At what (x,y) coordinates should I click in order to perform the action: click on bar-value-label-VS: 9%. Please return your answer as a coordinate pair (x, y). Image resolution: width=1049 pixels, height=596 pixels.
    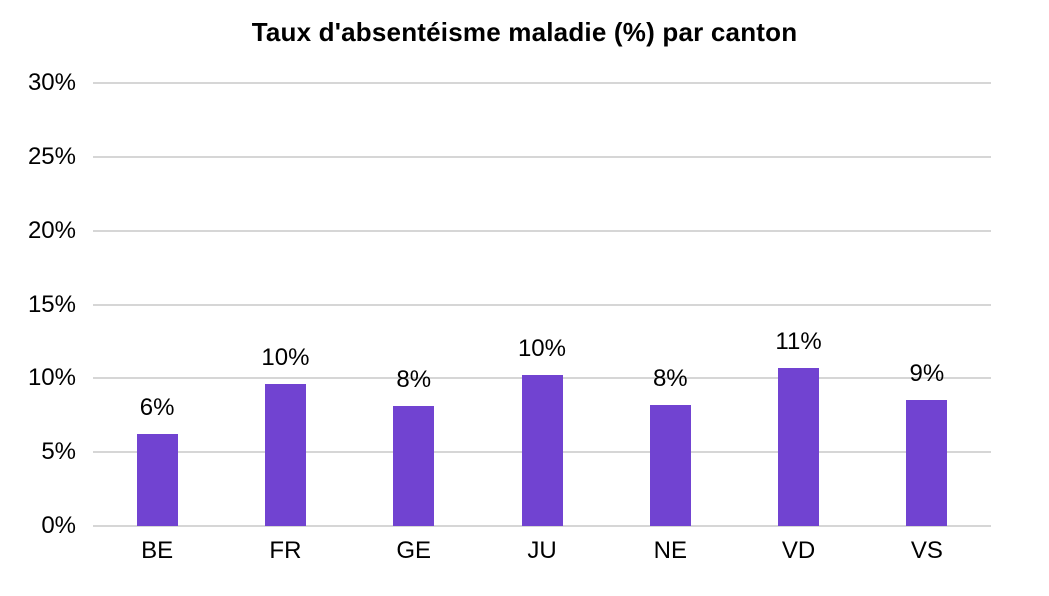
    Looking at the image, I should click on (927, 374).